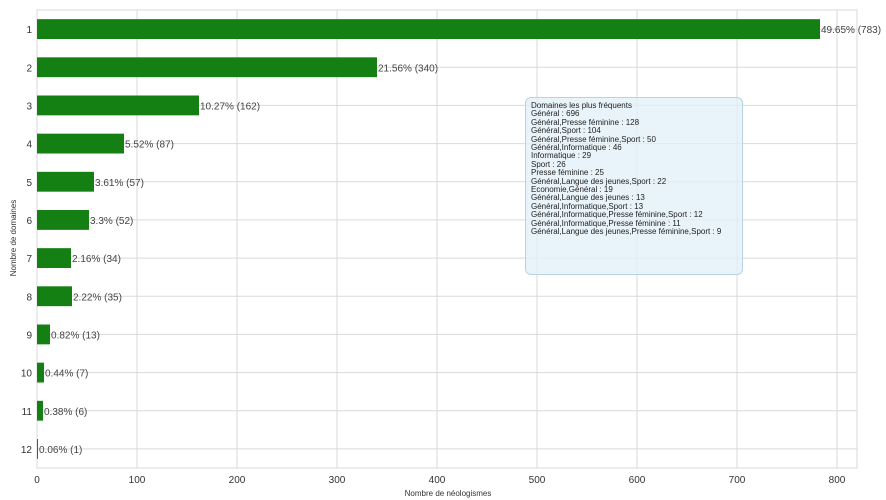  I want to click on y-tick-label: 10, so click(27, 374).